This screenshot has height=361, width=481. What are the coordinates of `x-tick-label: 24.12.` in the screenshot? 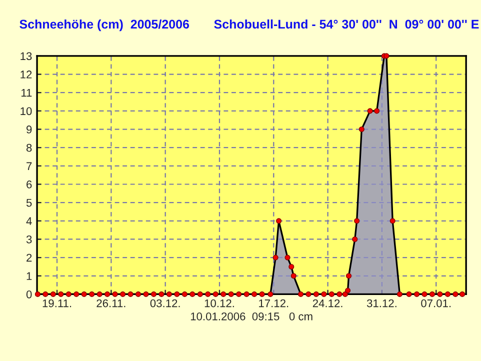 It's located at (327, 303).